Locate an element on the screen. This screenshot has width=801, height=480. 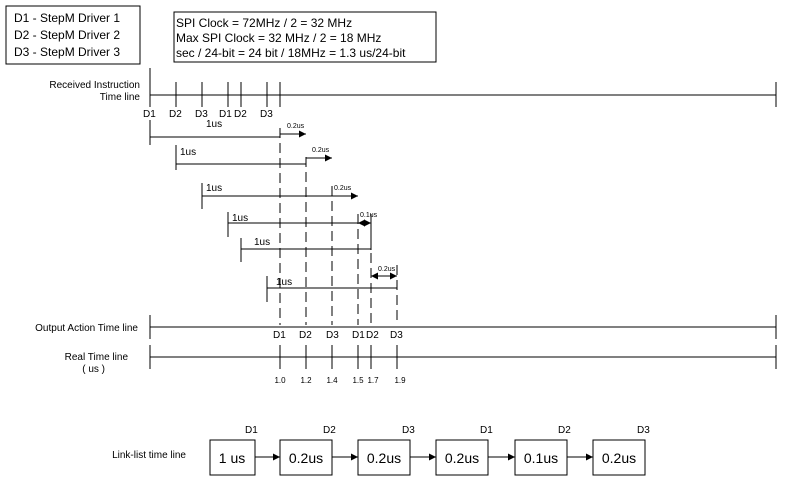
received-tick-5: D3 is located at coordinates (266, 114).